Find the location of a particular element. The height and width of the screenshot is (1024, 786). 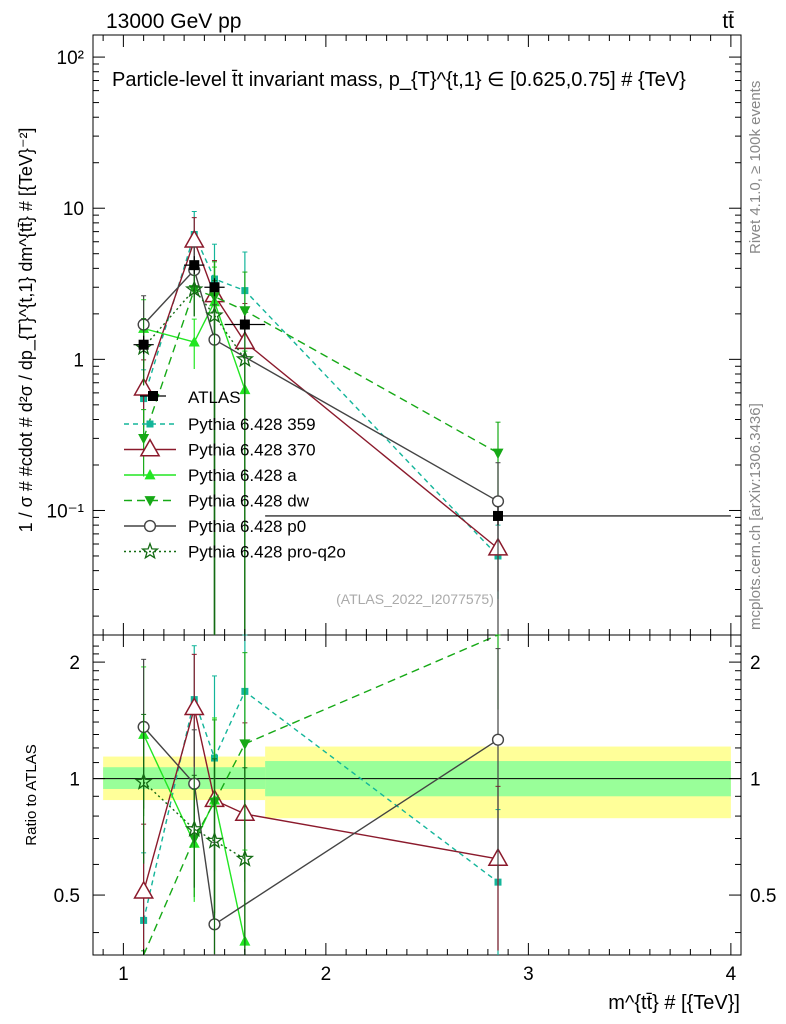

ratio-tick-label-left-1: 1 is located at coordinates (74, 780).